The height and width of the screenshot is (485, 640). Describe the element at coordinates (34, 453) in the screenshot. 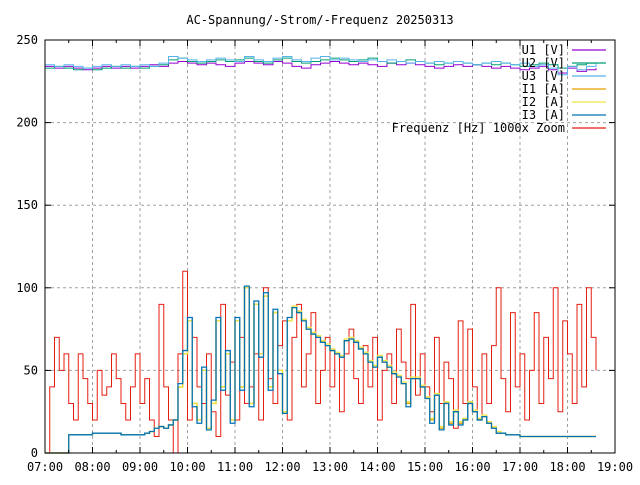

I see `y-tick-label: 0` at that location.